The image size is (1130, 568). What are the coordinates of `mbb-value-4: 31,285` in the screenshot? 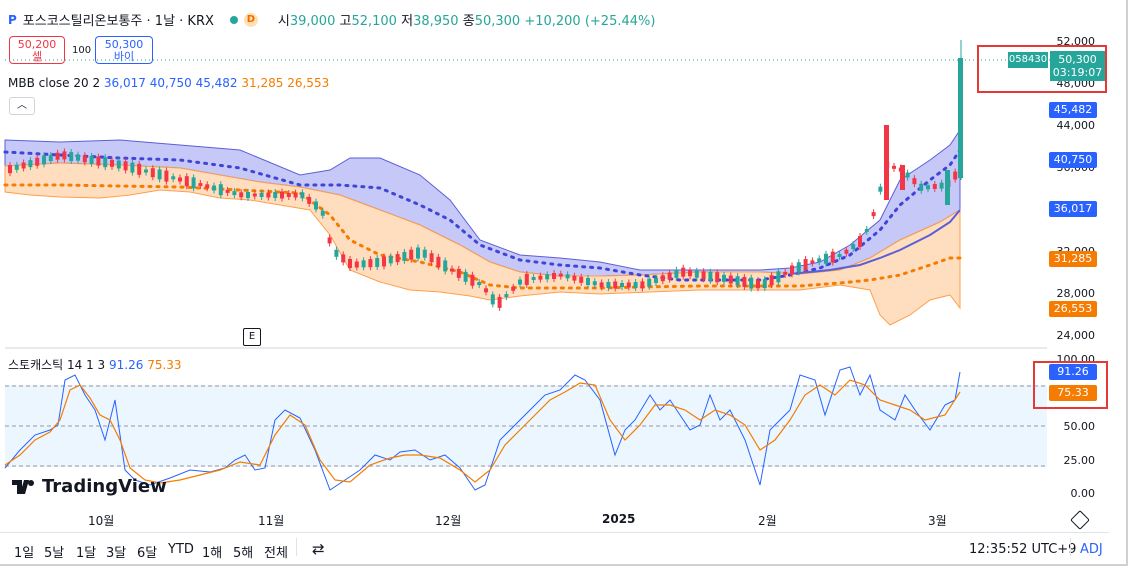 It's located at (262, 83).